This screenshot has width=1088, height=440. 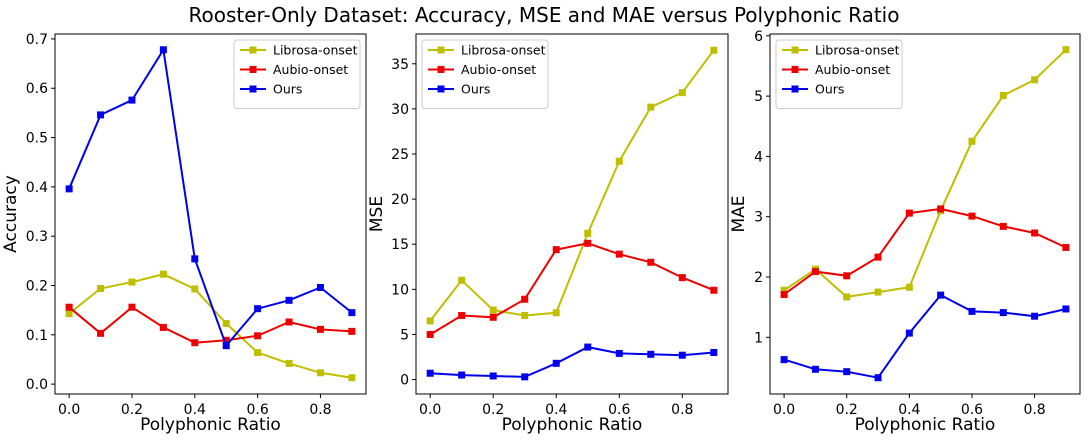 I want to click on y-tick-label: 0.6, so click(x=37, y=89).